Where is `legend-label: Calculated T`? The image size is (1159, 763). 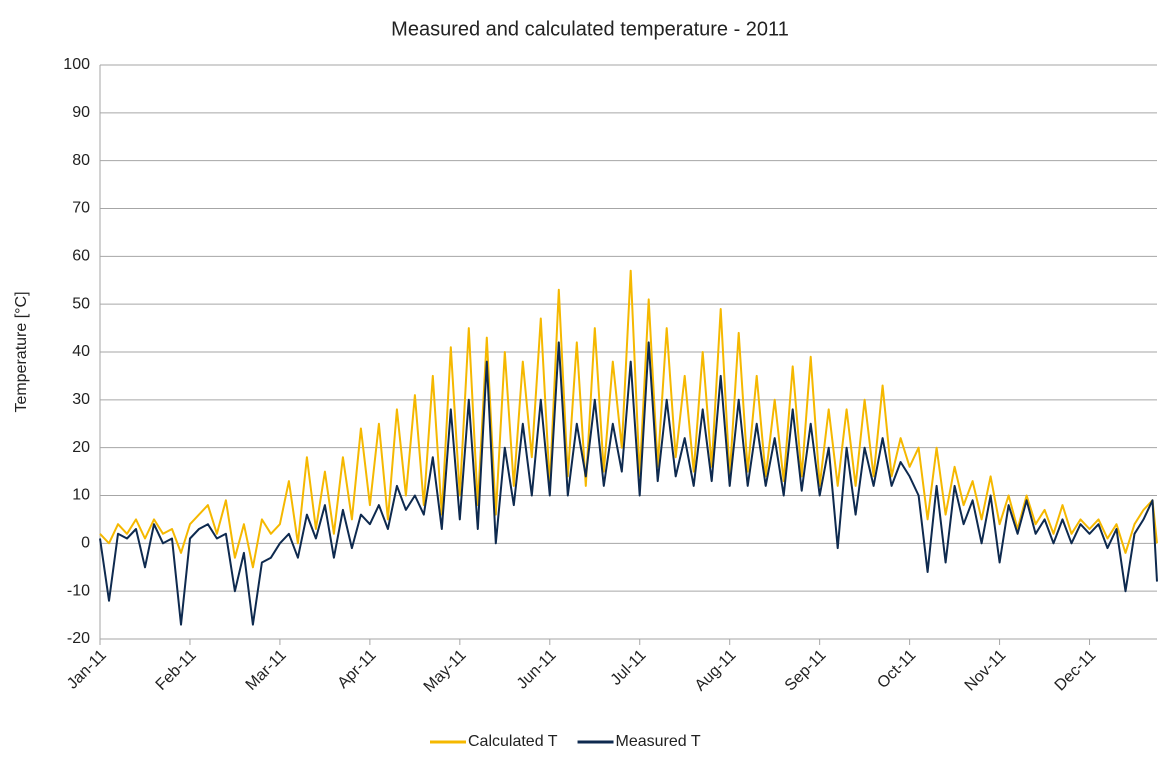 legend-label: Calculated T is located at coordinates (513, 741).